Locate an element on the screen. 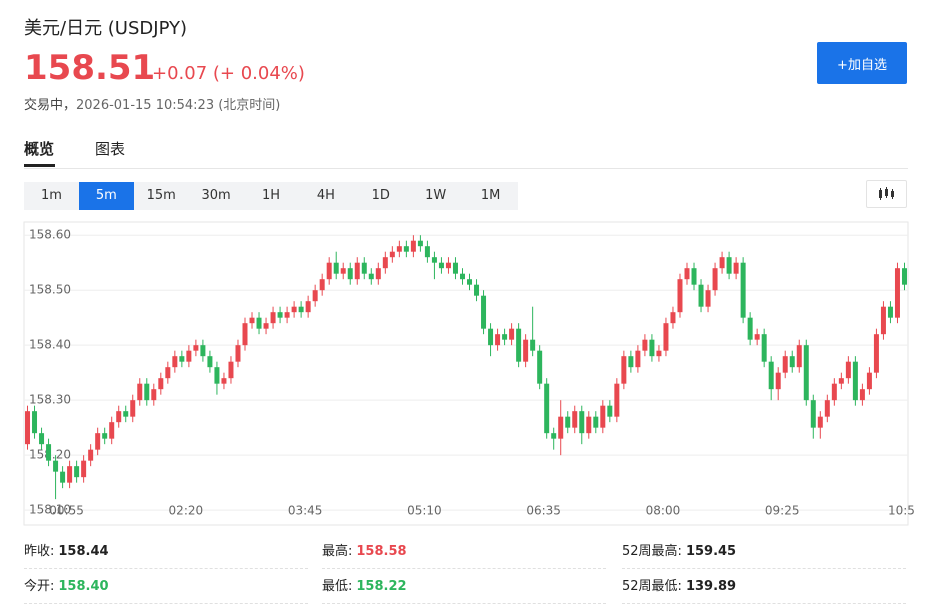 This screenshot has height=614, width=926. title: 美元/日元 (USDJPY) is located at coordinates (106, 28).